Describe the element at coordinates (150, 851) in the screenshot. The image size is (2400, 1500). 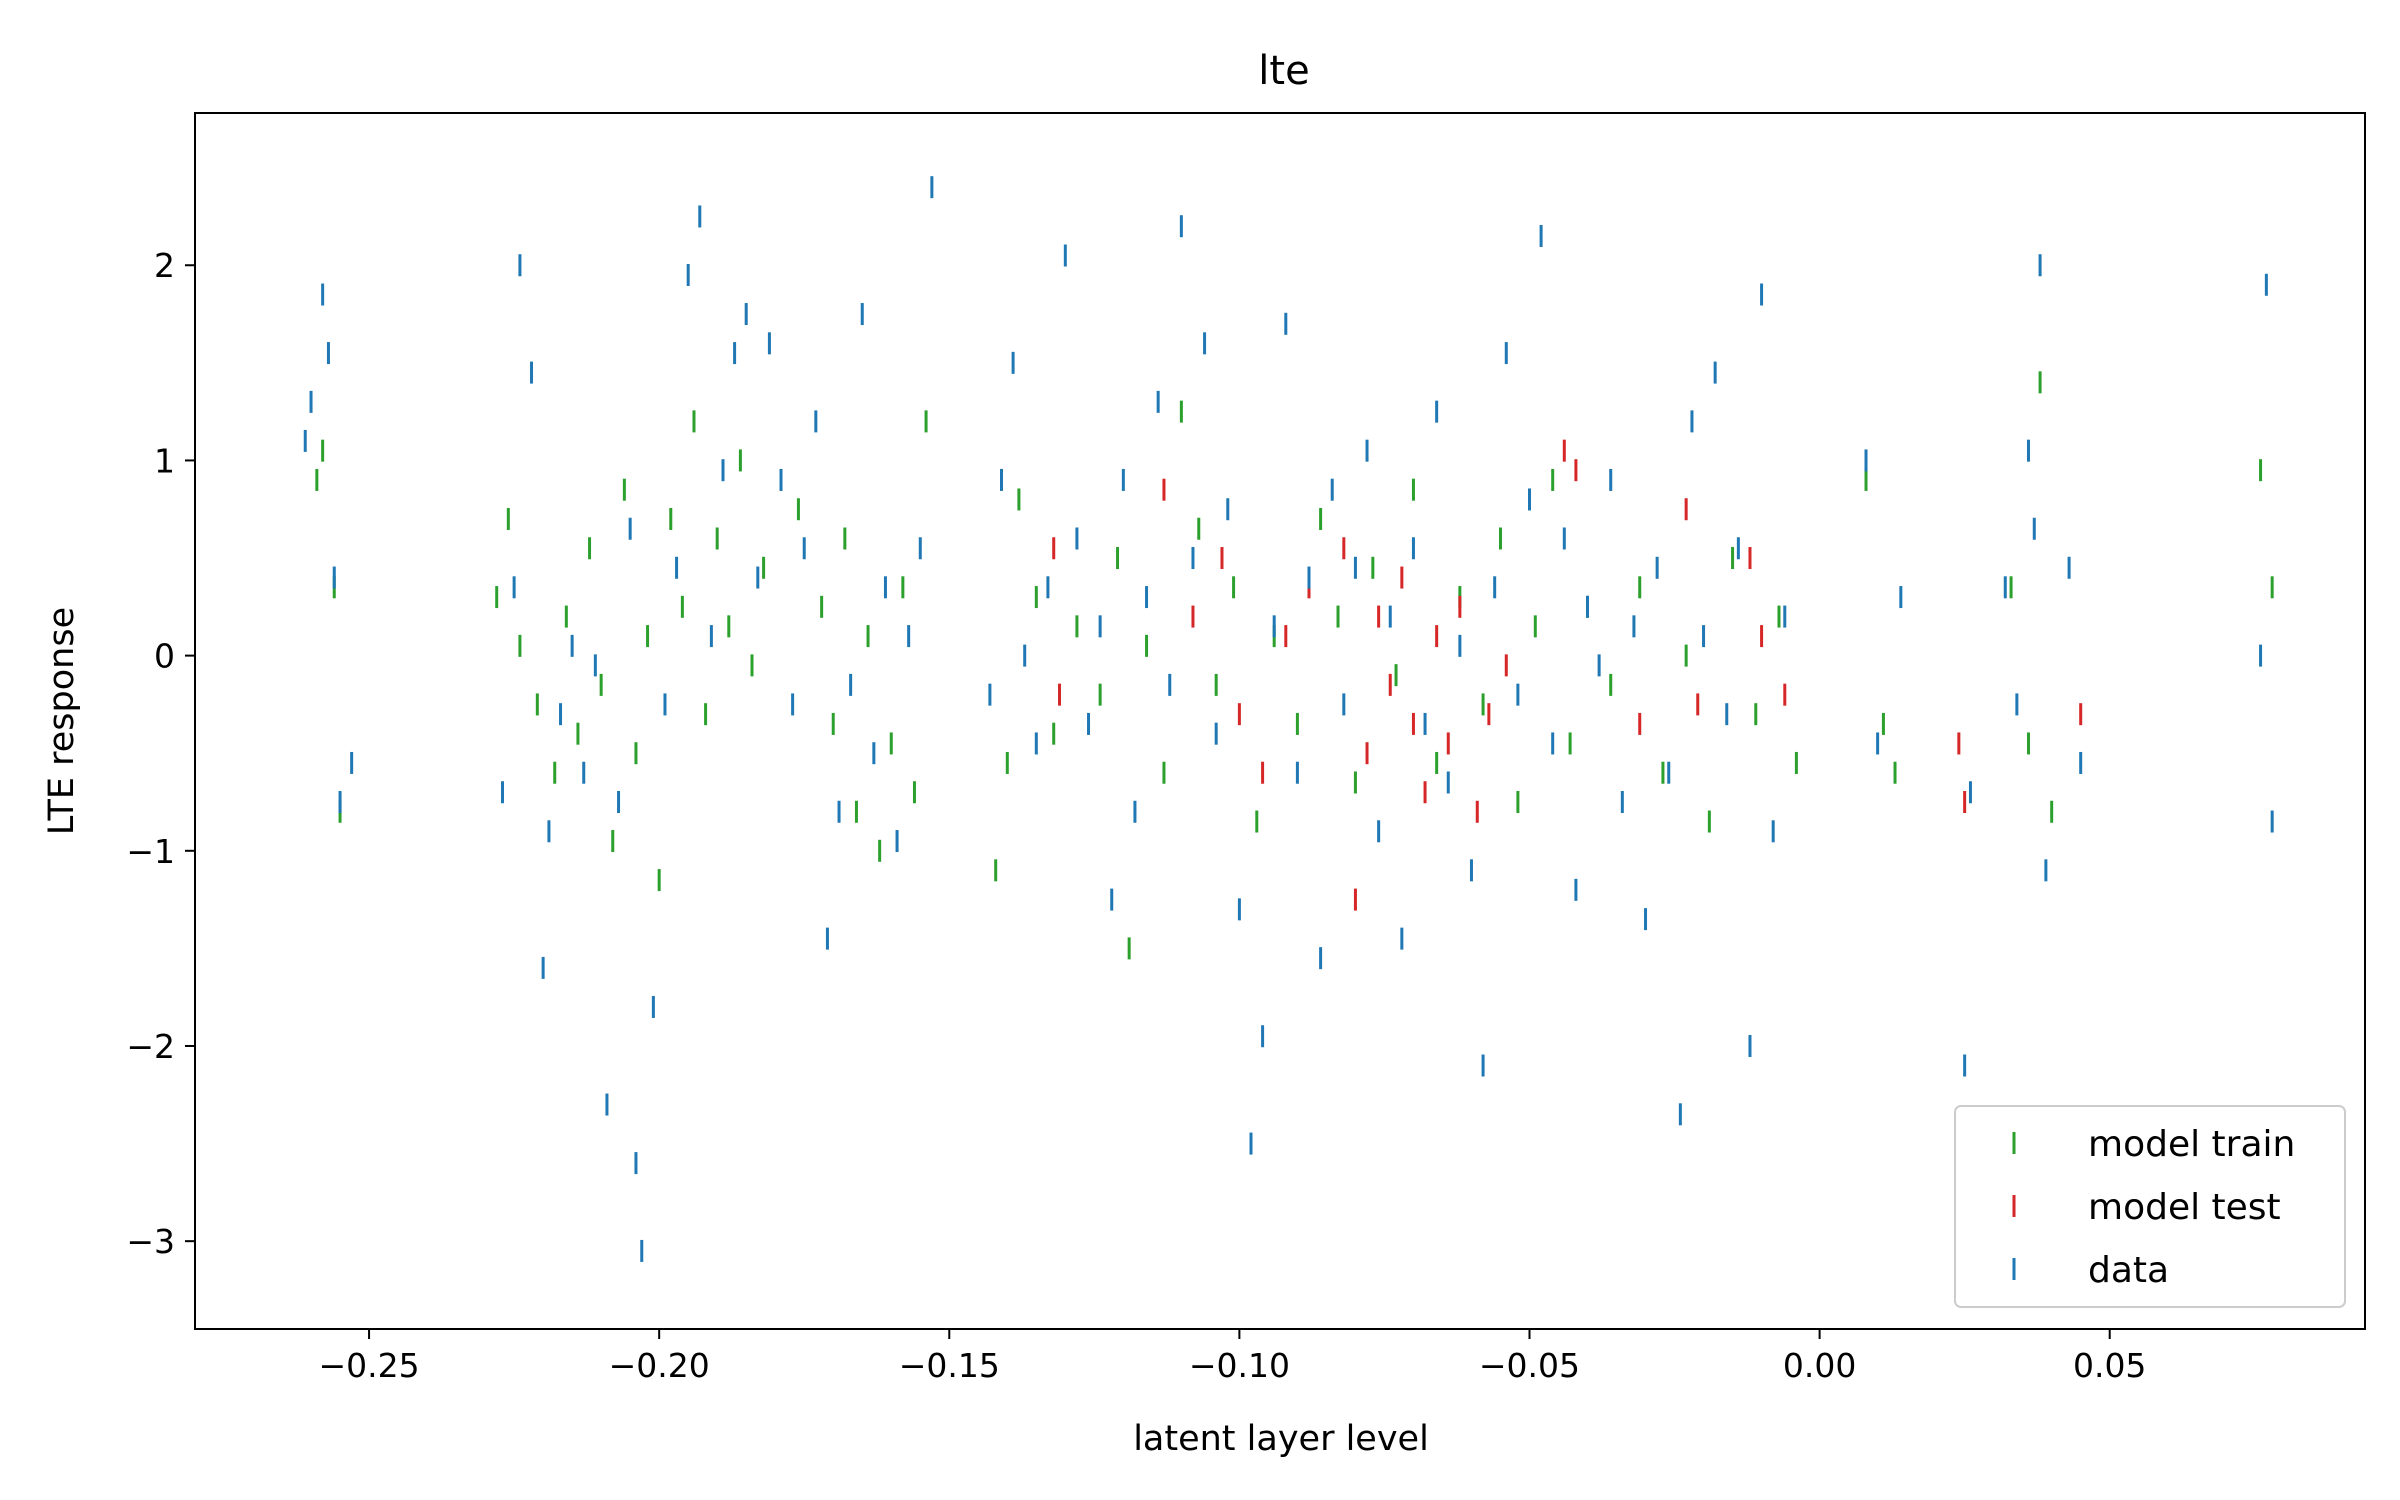
I see `y-tick-label: −1` at that location.